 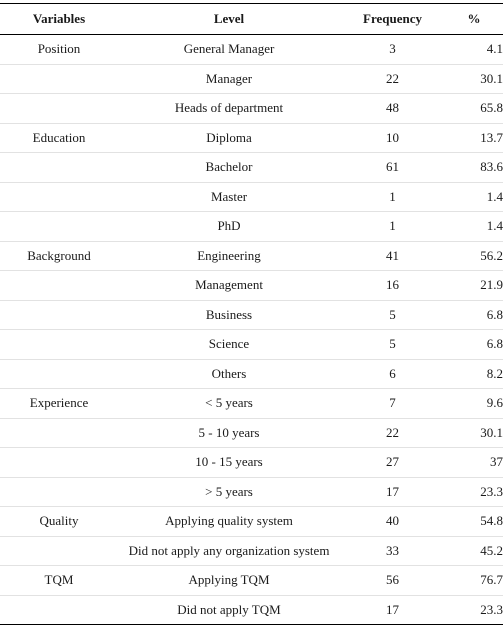 I want to click on table-row: Position General Manager 3 4.1, so click(x=251, y=49).